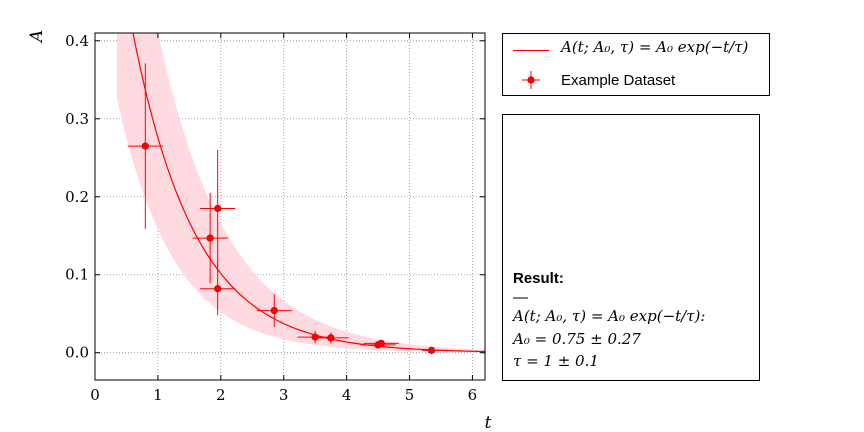  Describe the element at coordinates (488, 422) in the screenshot. I see `x-axis-label: t` at that location.